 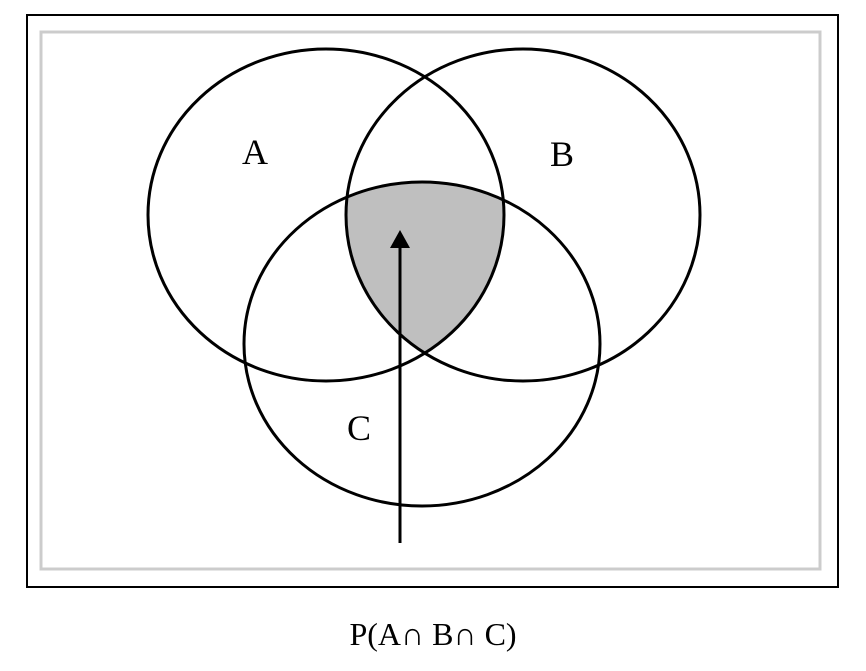 What do you see at coordinates (562, 154) in the screenshot?
I see `label-b: B` at bounding box center [562, 154].